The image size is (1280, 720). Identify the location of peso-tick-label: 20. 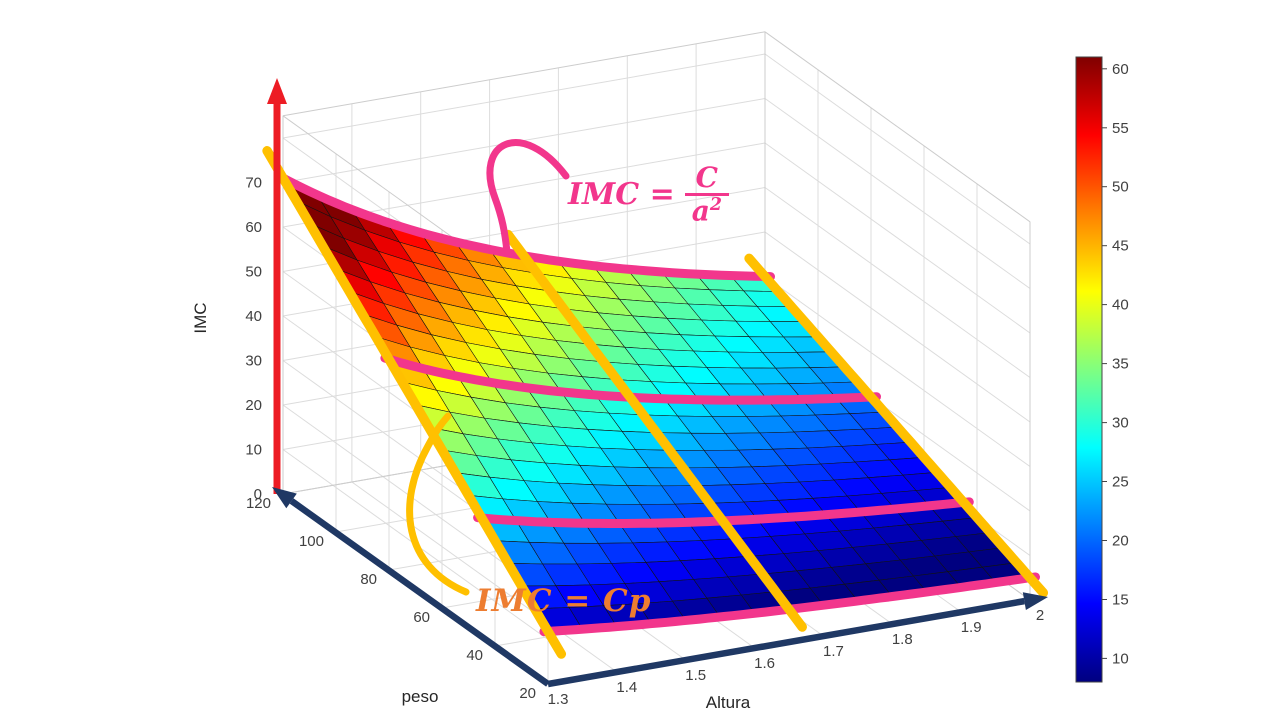
(527, 693).